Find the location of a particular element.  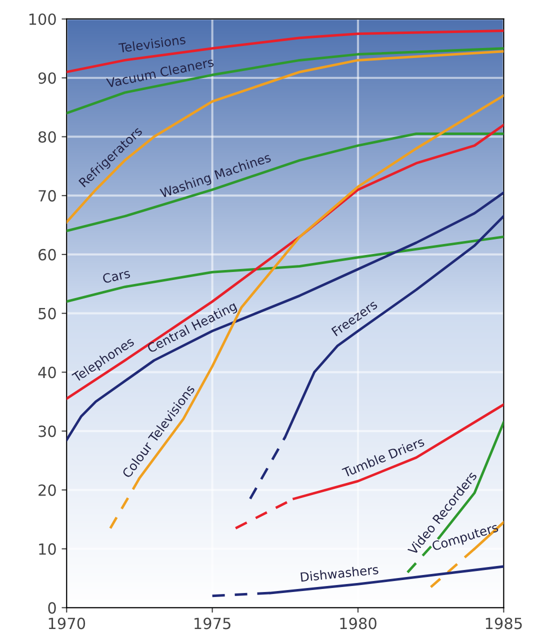

y-tick-label: 90 is located at coordinates (47, 78).